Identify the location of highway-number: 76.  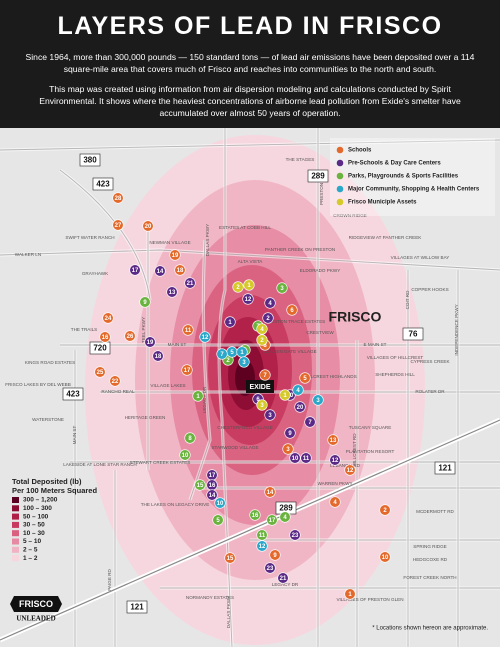
(413, 334).